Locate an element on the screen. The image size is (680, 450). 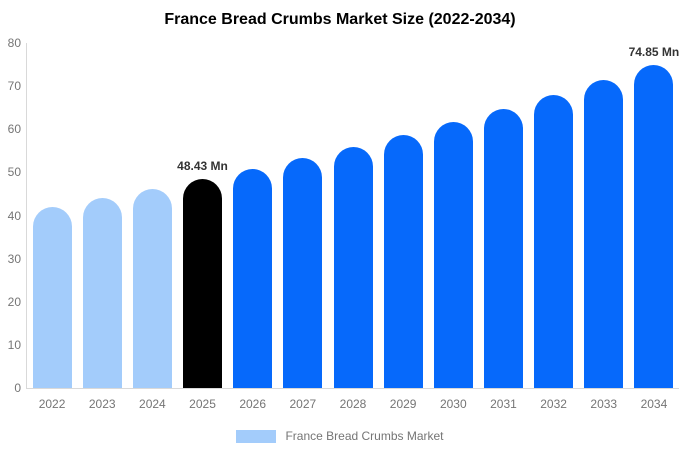
y-tick-label: 60 is located at coordinates (14, 129).